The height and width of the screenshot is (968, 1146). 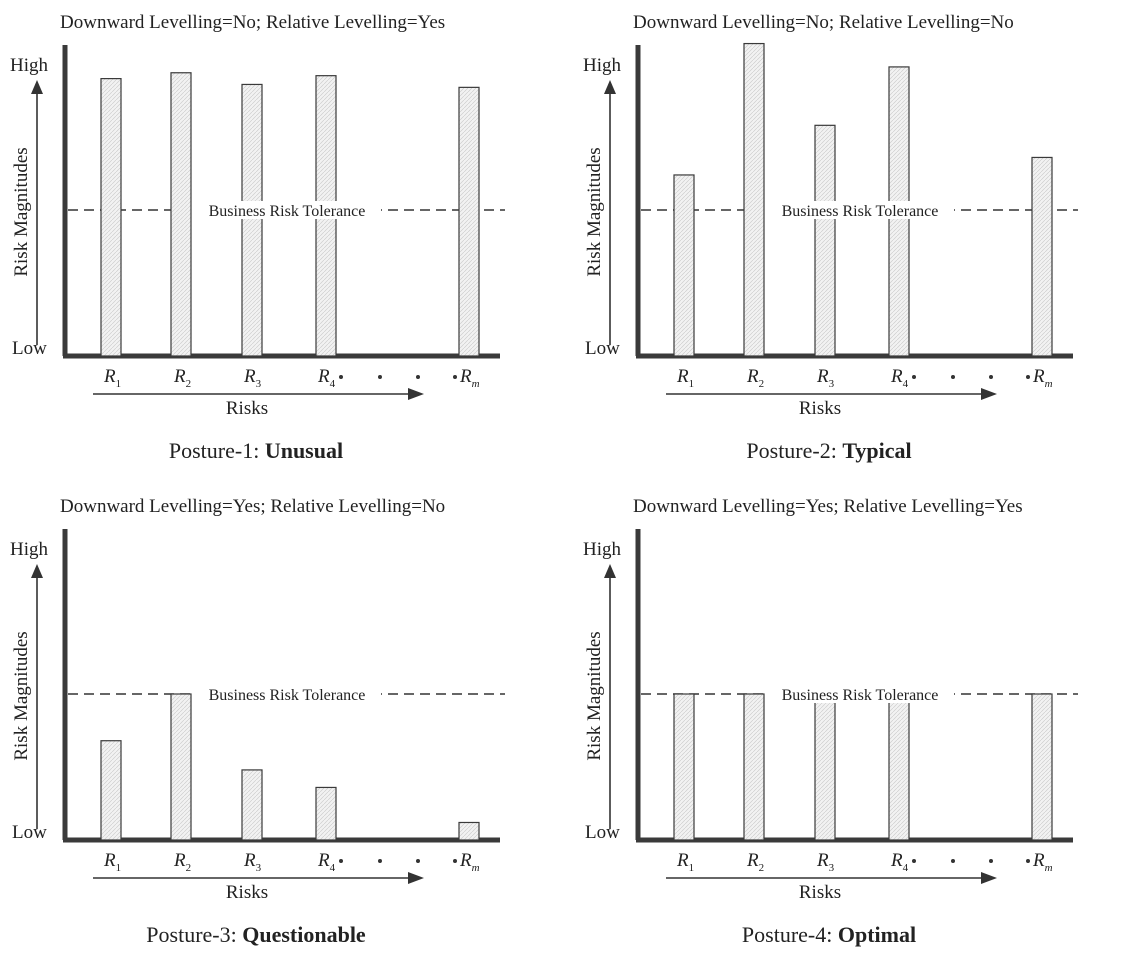 I want to click on caption-emphasis: Unusual, so click(x=304, y=450).